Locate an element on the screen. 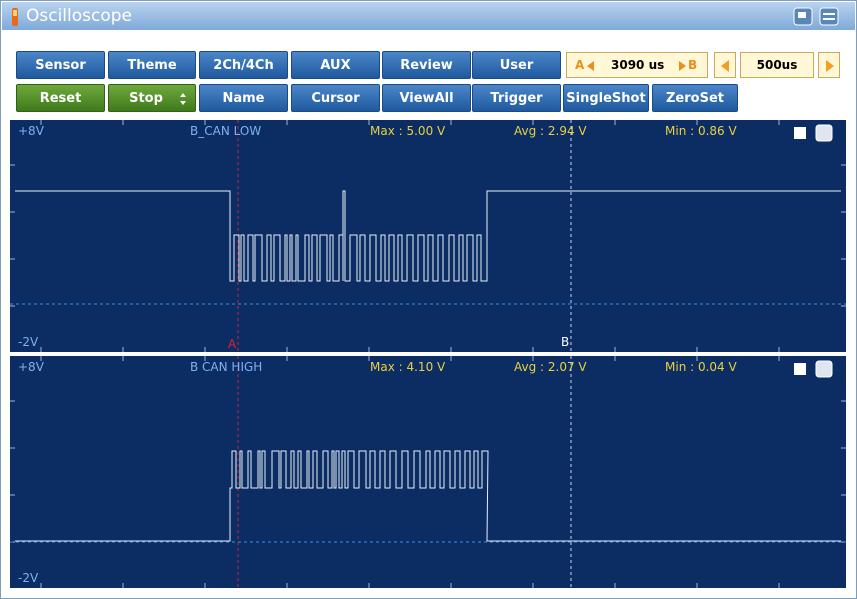  toolbar-button: Review is located at coordinates (426, 65).